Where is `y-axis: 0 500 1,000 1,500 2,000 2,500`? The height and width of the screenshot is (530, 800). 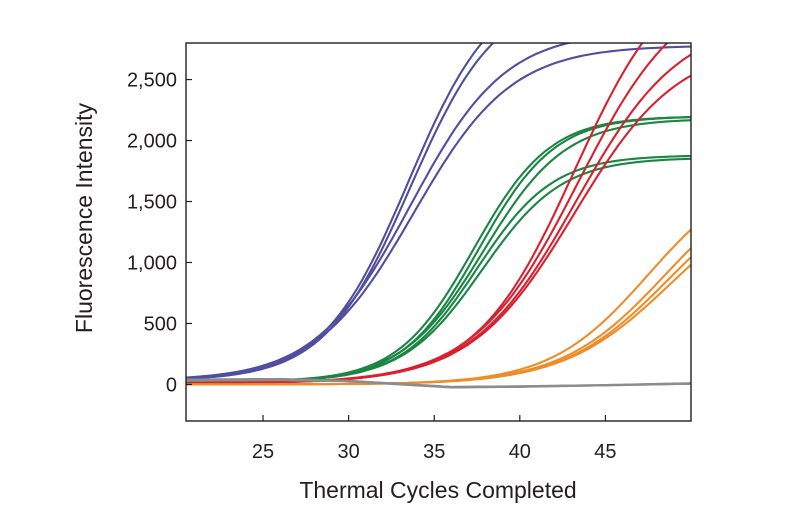 y-axis: 0 500 1,000 1,500 2,000 2,500 is located at coordinates (159, 233).